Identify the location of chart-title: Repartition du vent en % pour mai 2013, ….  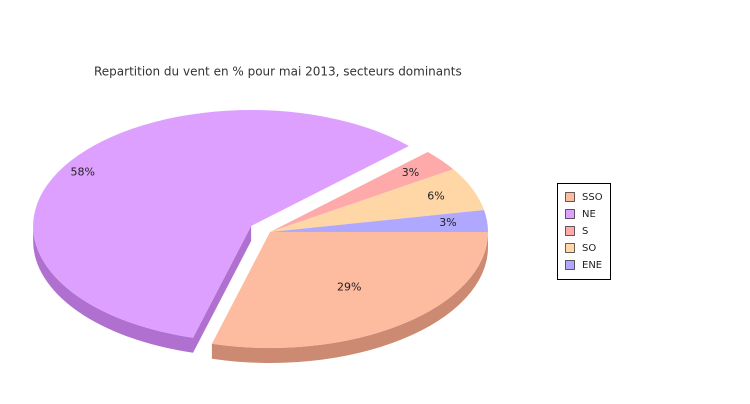
(278, 72).